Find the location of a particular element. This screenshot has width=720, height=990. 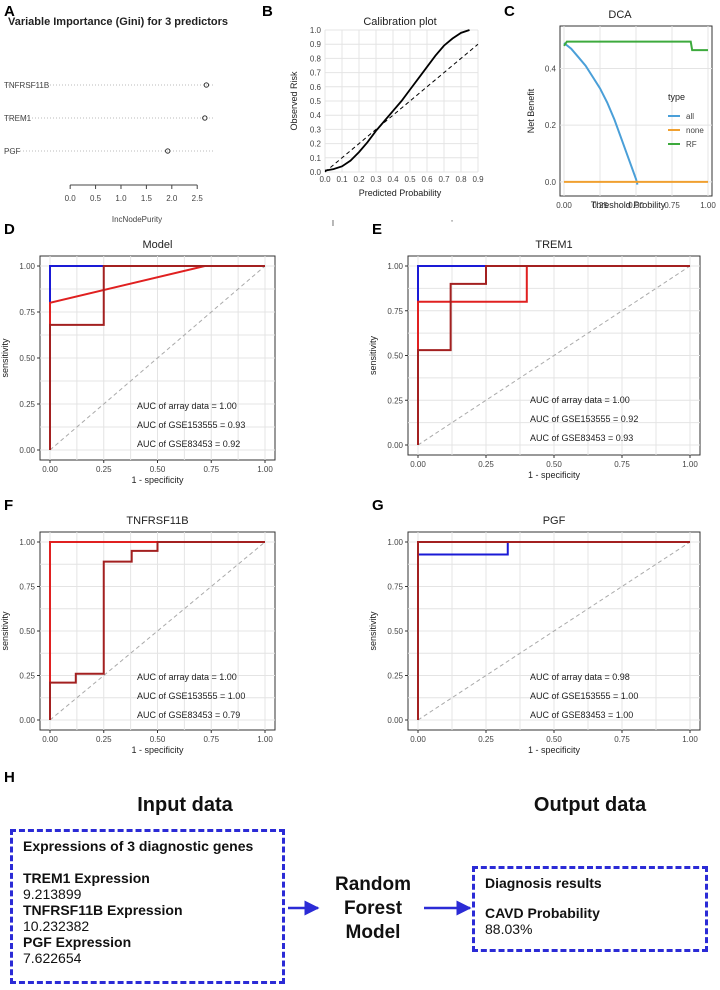

panel-d-diagonal is located at coordinates (157, 358).